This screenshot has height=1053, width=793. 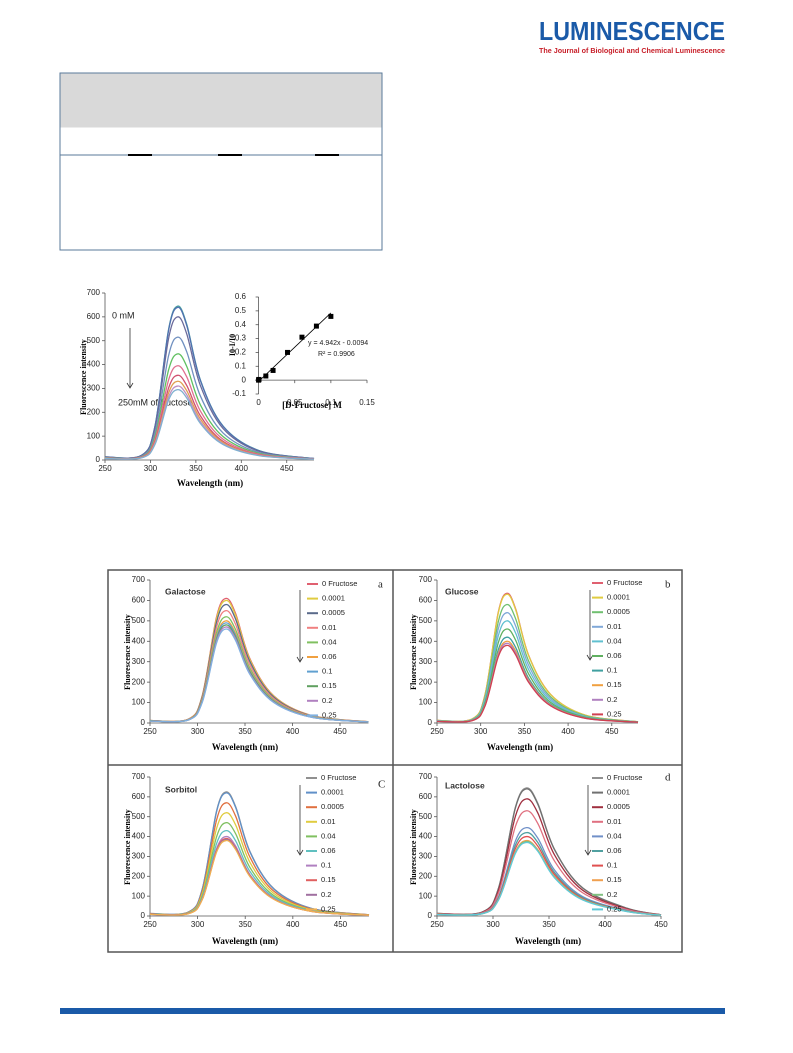 I want to click on trendline-equation: y = 4.942x - 0.0094, so click(x=338, y=343).